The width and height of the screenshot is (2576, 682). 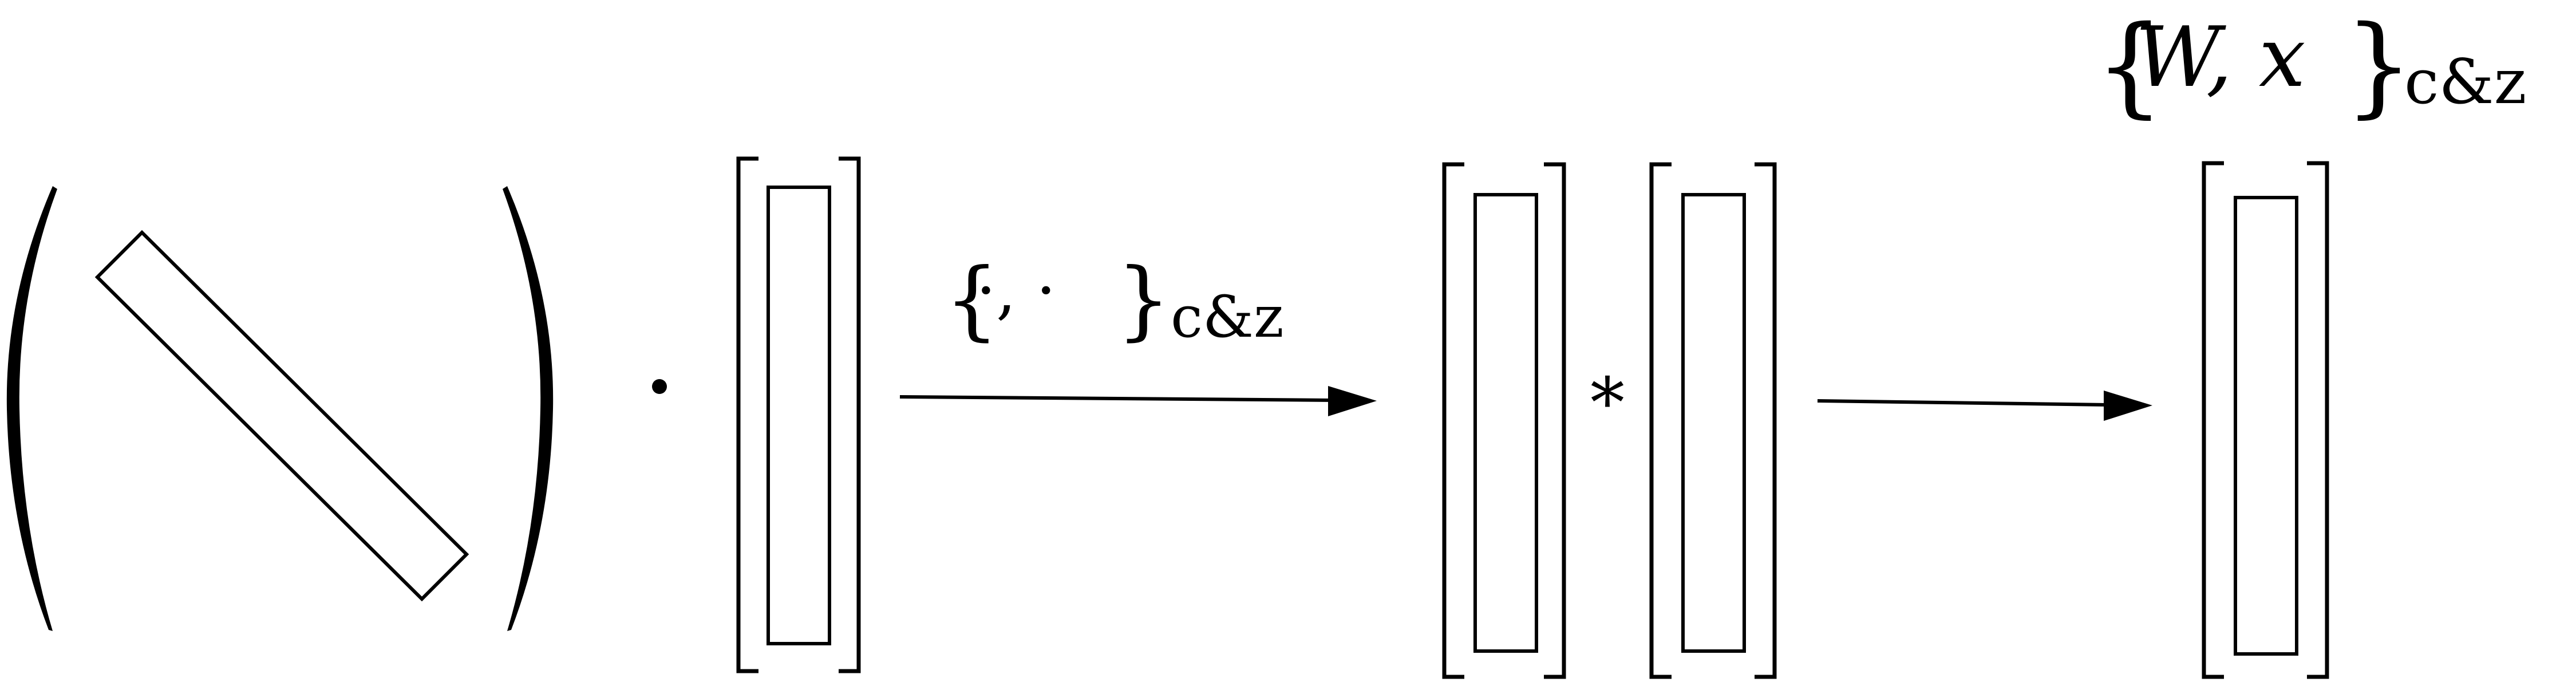 What do you see at coordinates (1016, 290) in the screenshot?
I see `arrow-1-args: ·, ·` at bounding box center [1016, 290].